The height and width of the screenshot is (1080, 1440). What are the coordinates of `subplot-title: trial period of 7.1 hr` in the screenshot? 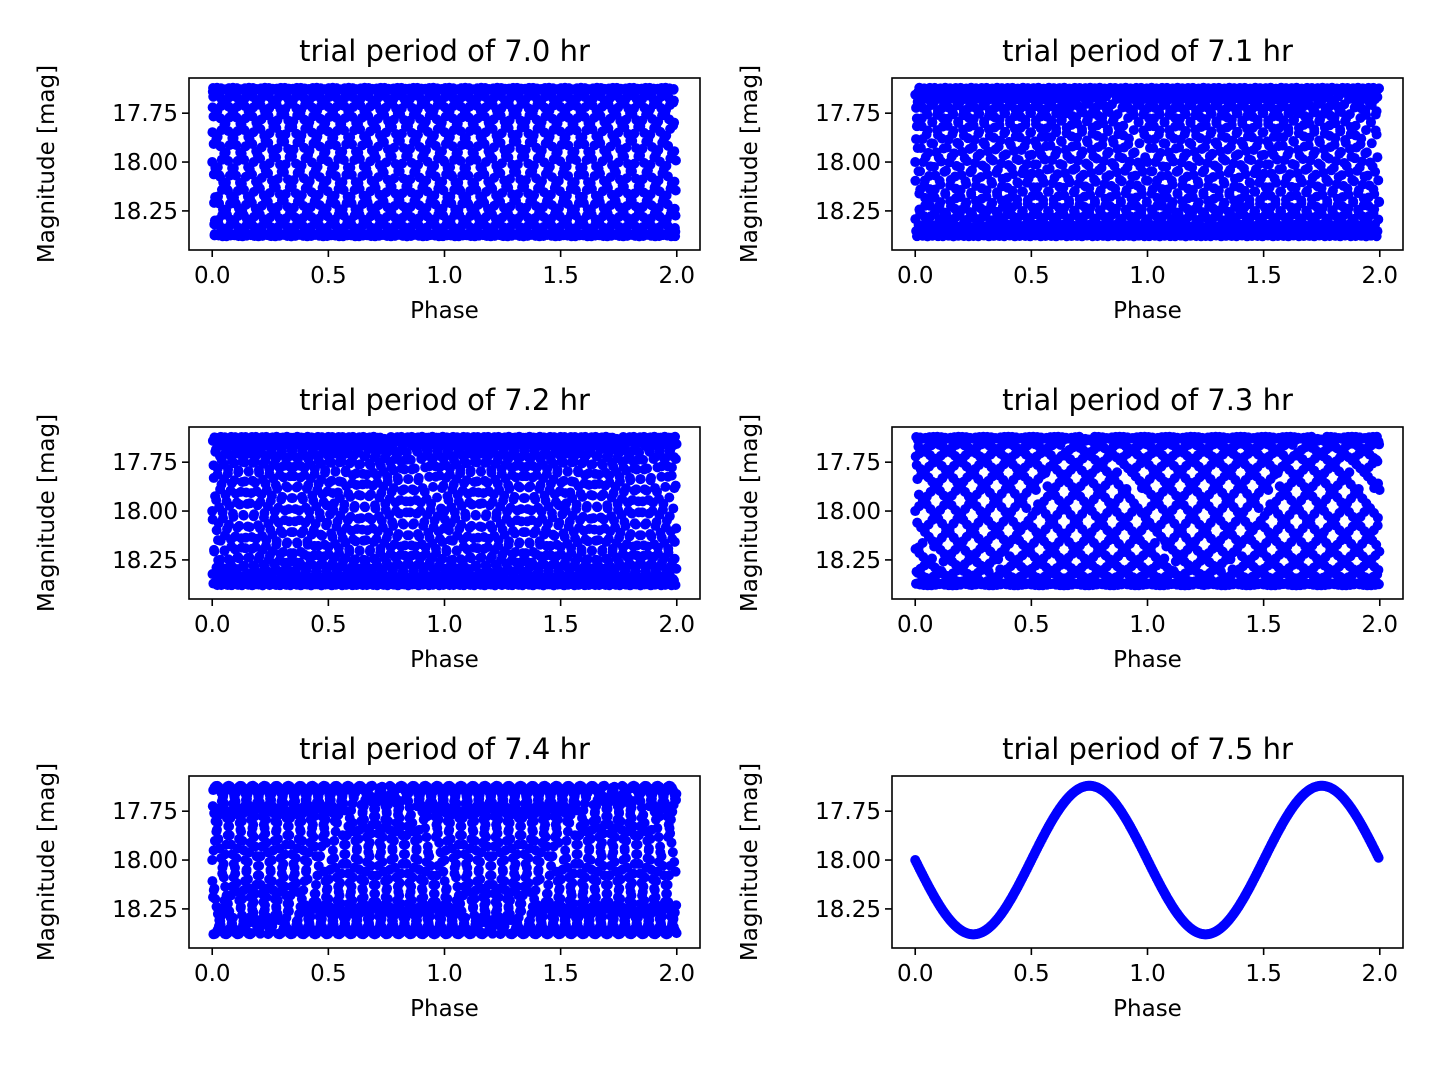 It's located at (1147, 51).